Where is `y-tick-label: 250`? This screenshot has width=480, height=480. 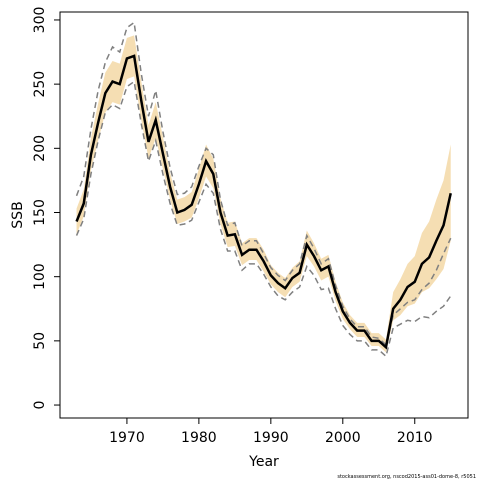
y-tick-label: 250 is located at coordinates (40, 84).